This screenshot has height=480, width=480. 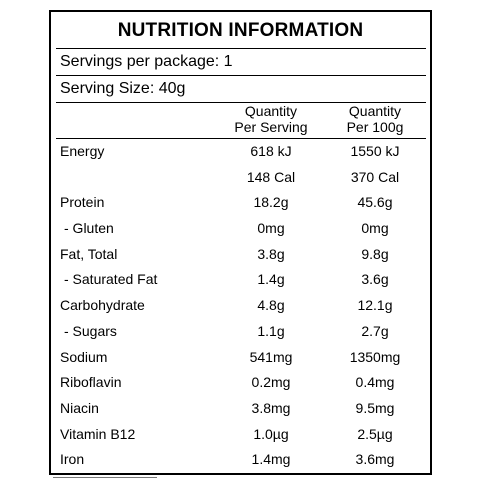 I want to click on per-serving-value: 0.2mg, so click(x=271, y=382).